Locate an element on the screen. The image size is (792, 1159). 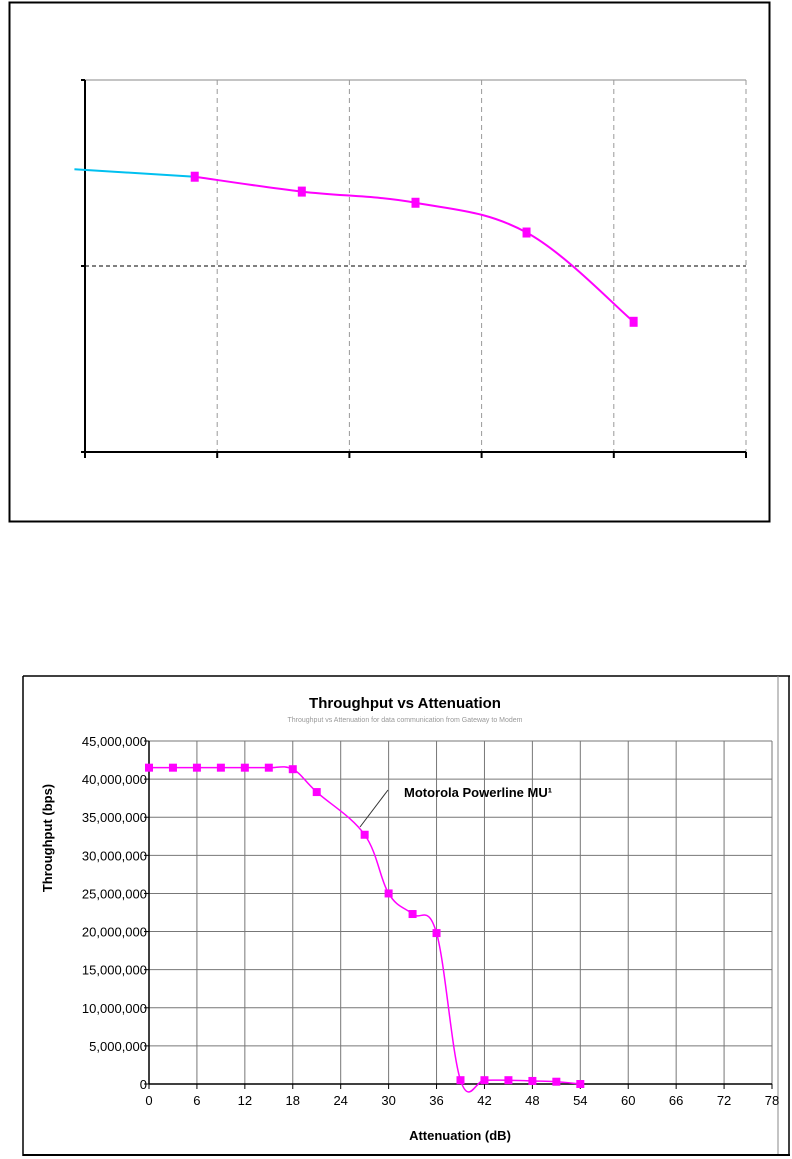
y-tick-label: 15,000,000 is located at coordinates (114, 970).